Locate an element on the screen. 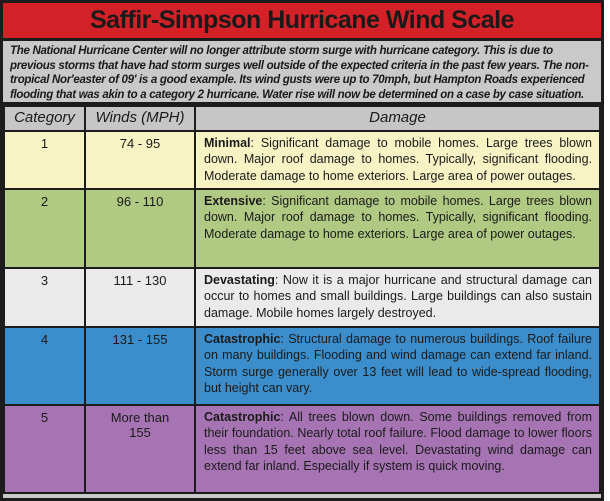  damage-severity-label: Devastating is located at coordinates (239, 280).